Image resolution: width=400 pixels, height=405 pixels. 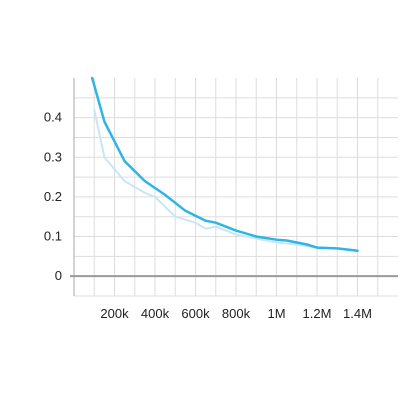 I want to click on y-tick-label: 0.1, so click(x=53, y=236).